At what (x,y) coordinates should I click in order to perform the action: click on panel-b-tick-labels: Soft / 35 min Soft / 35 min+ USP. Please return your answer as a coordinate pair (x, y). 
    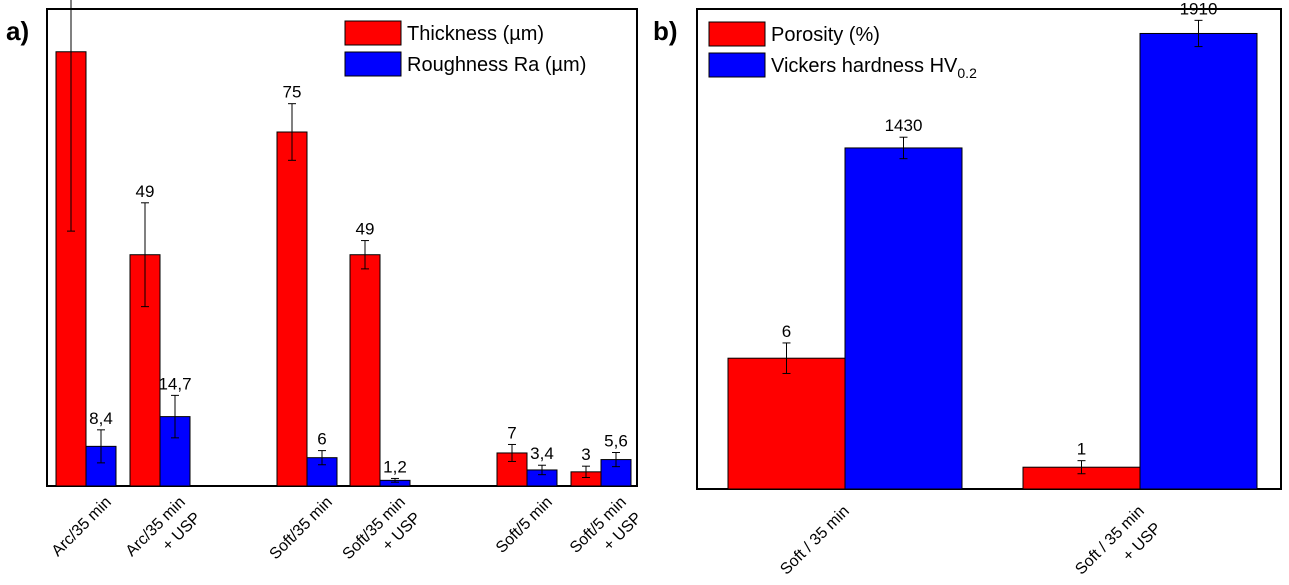
    Looking at the image, I should click on (971, 544).